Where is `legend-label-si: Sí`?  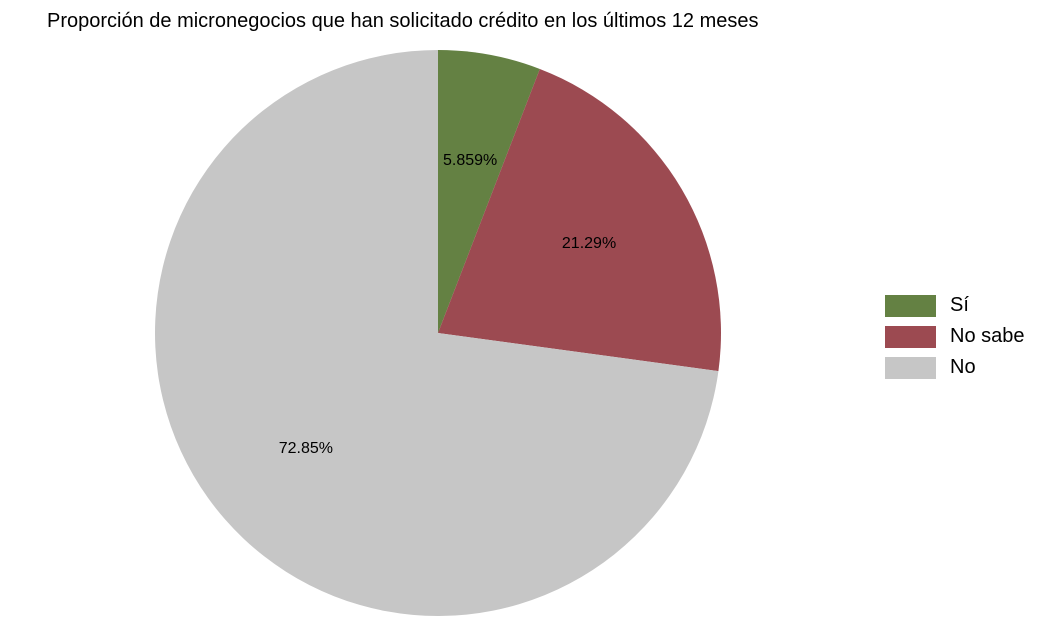
legend-label-si: Sí is located at coordinates (959, 305).